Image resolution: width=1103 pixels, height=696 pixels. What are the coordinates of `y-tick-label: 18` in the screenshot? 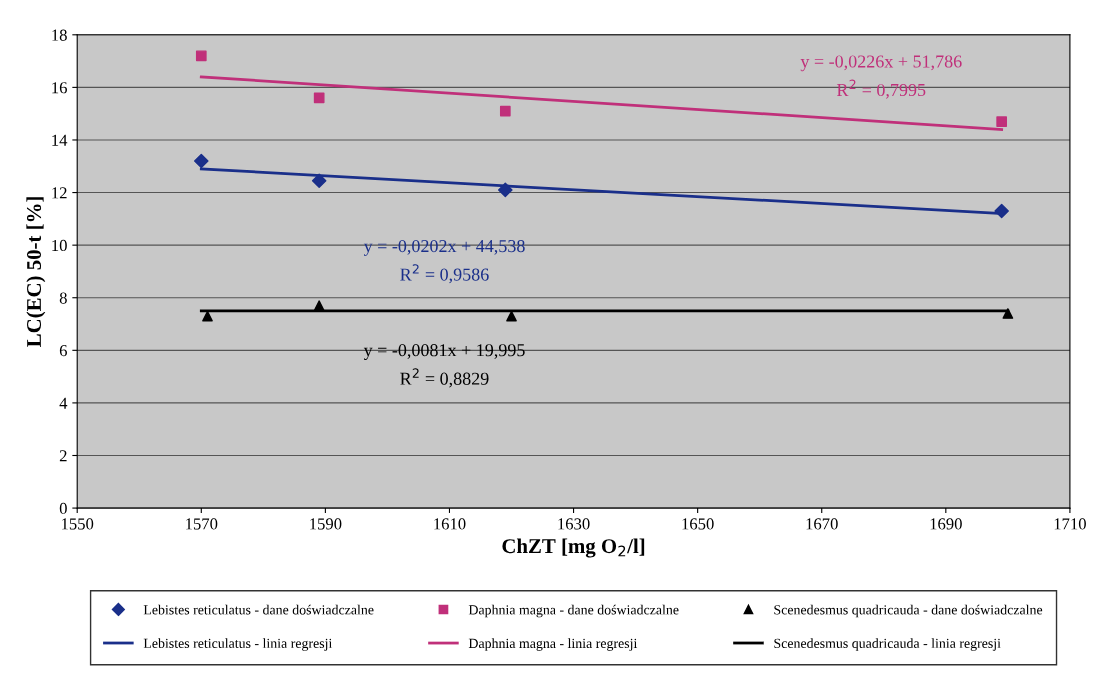 It's located at (59, 35).